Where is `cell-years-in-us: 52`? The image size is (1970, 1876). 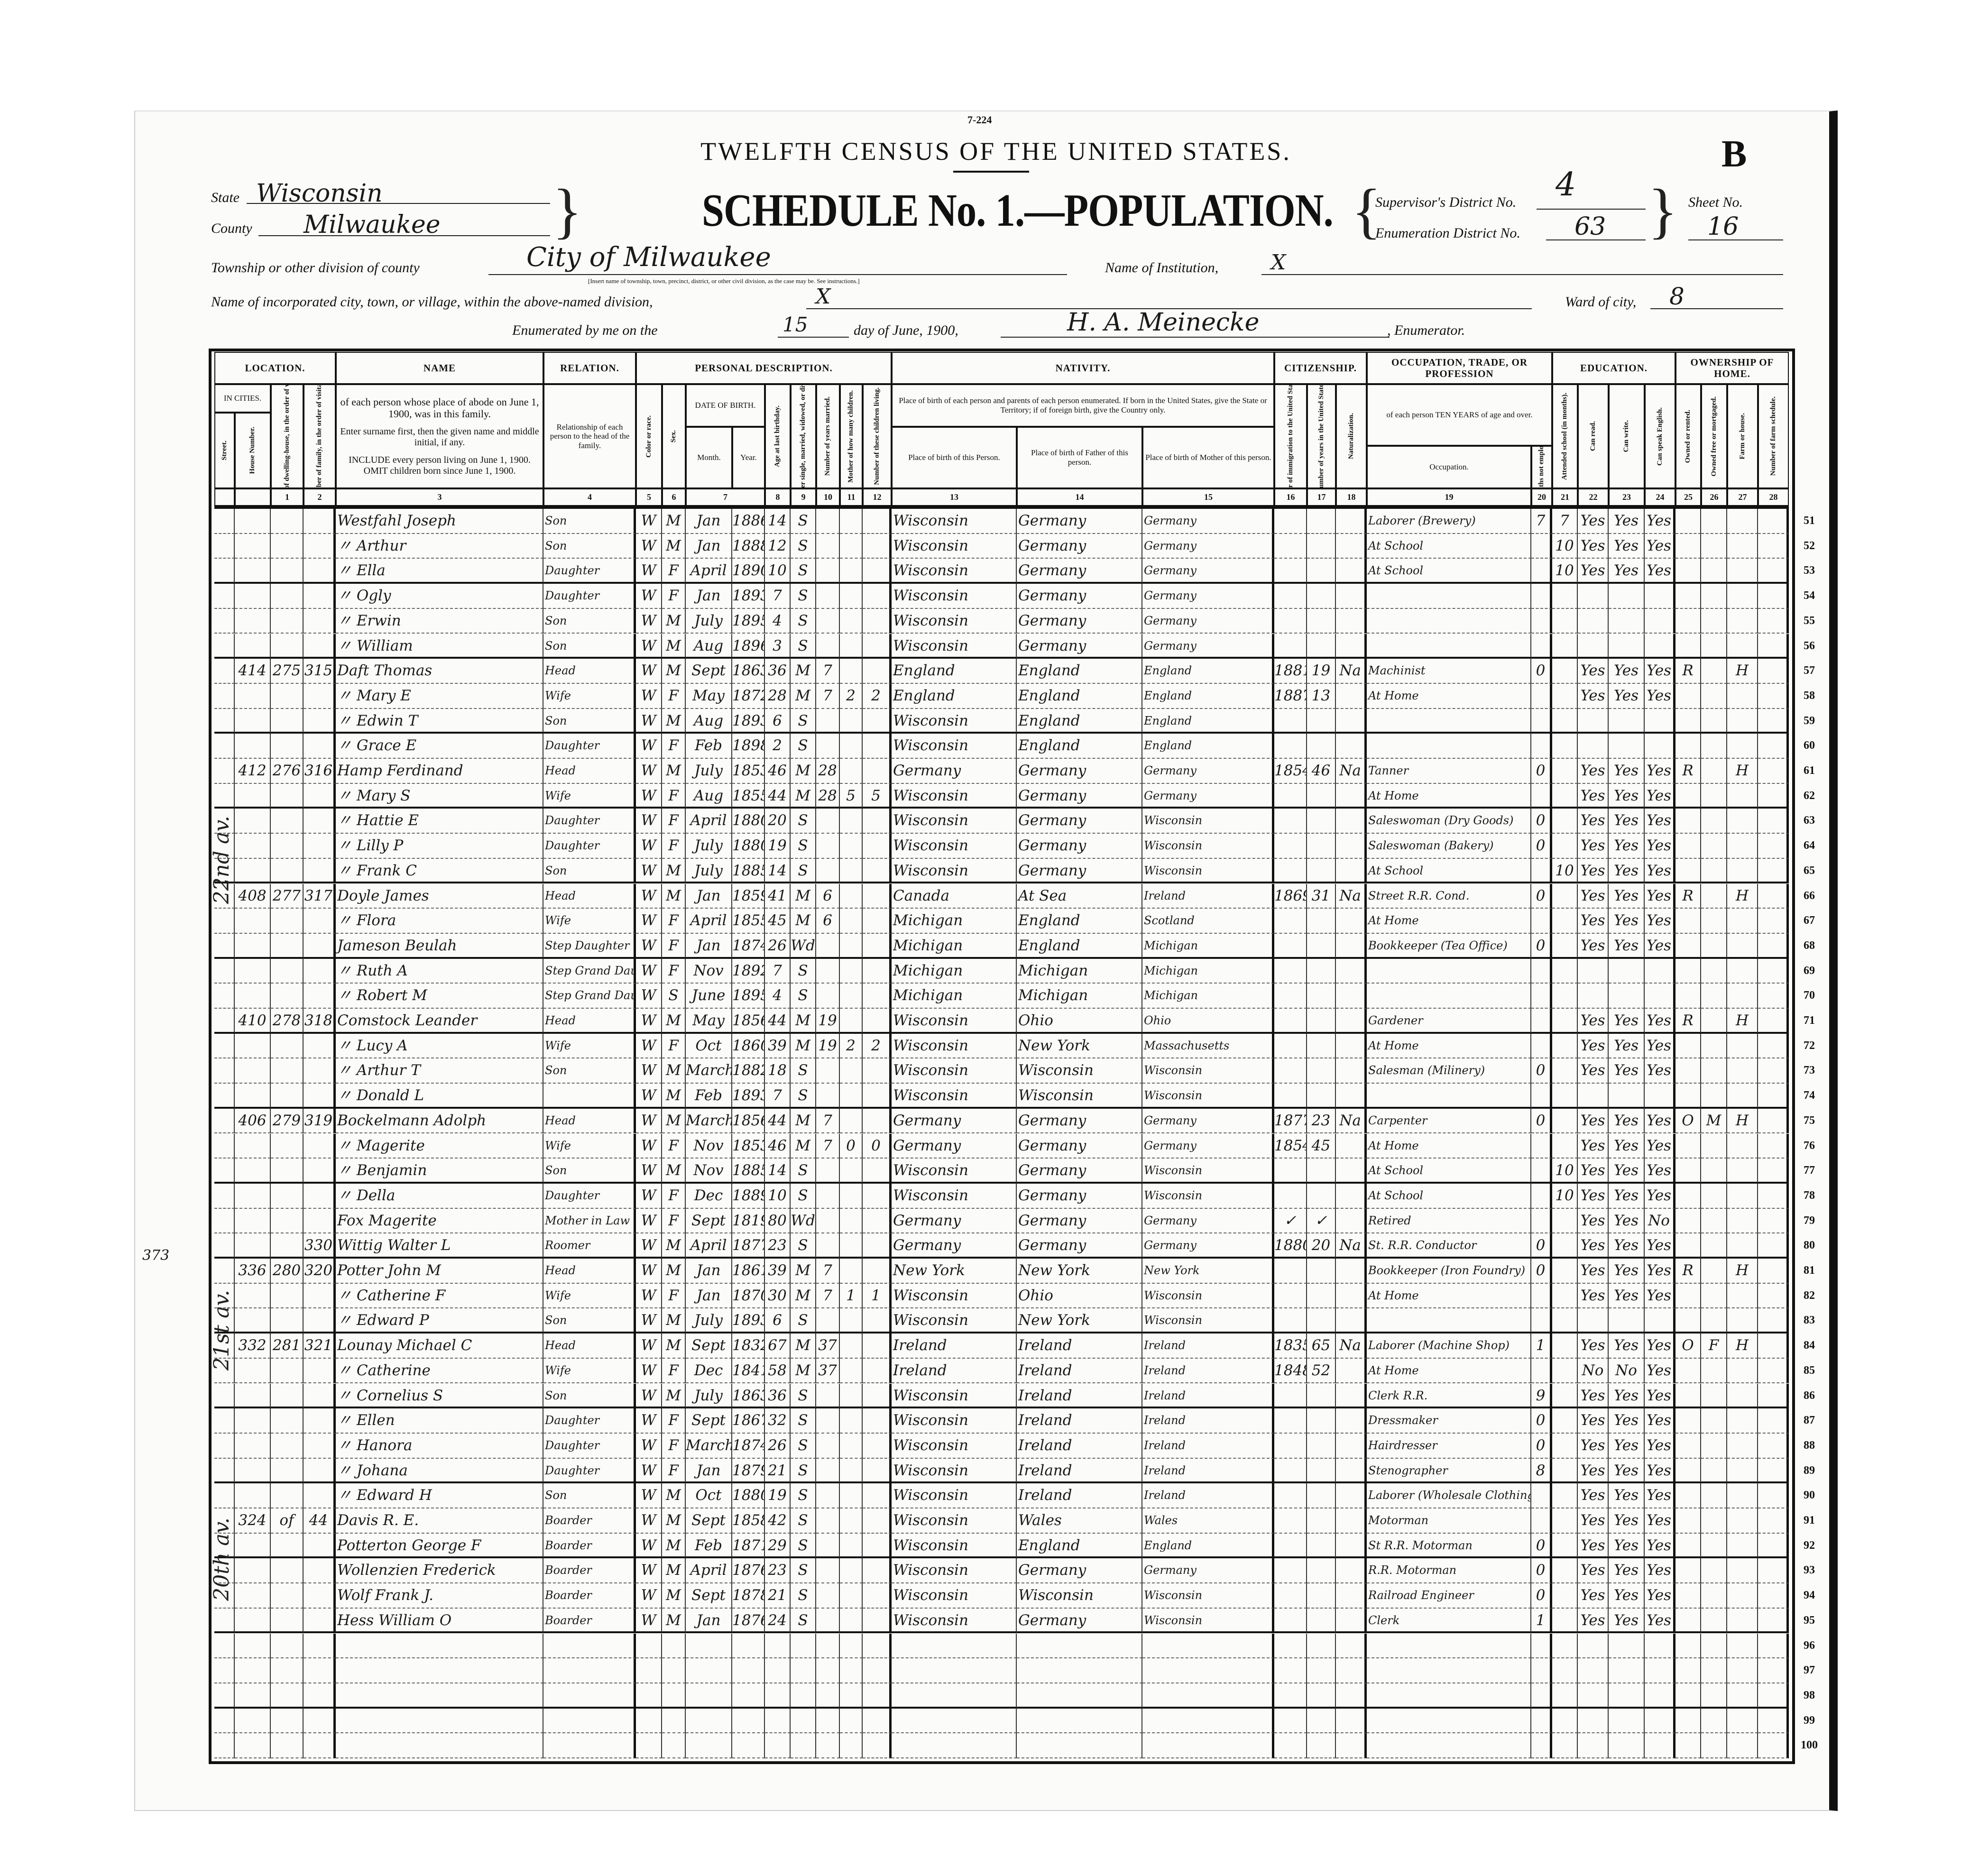
cell-years-in-us: 52 is located at coordinates (1321, 1371).